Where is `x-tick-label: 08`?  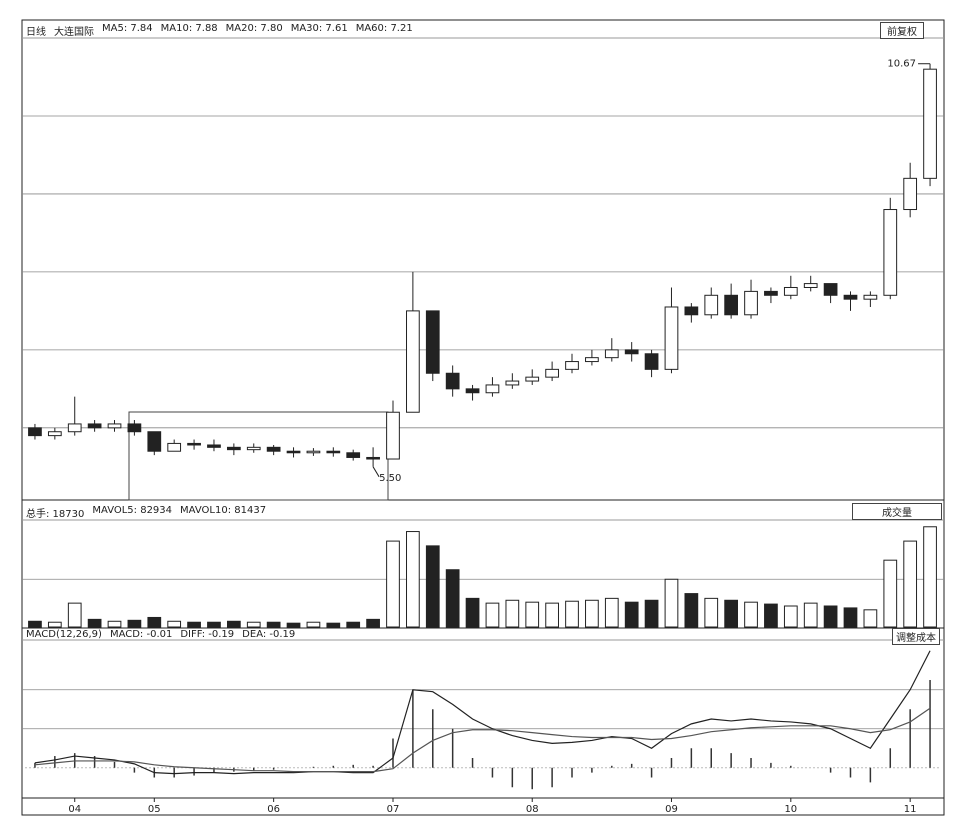 x-tick-label: 08 is located at coordinates (532, 809).